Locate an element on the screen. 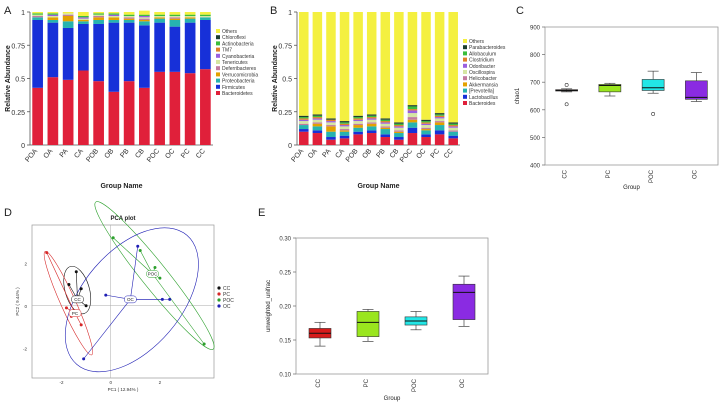 This screenshot has height=405, width=727. legend-label: Allobaculum is located at coordinates (482, 54).